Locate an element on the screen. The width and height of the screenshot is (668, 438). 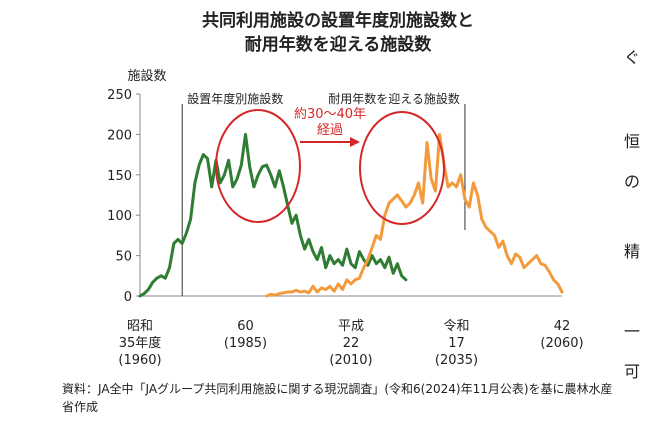
edge-text-fragment: の is located at coordinates (632, 181).